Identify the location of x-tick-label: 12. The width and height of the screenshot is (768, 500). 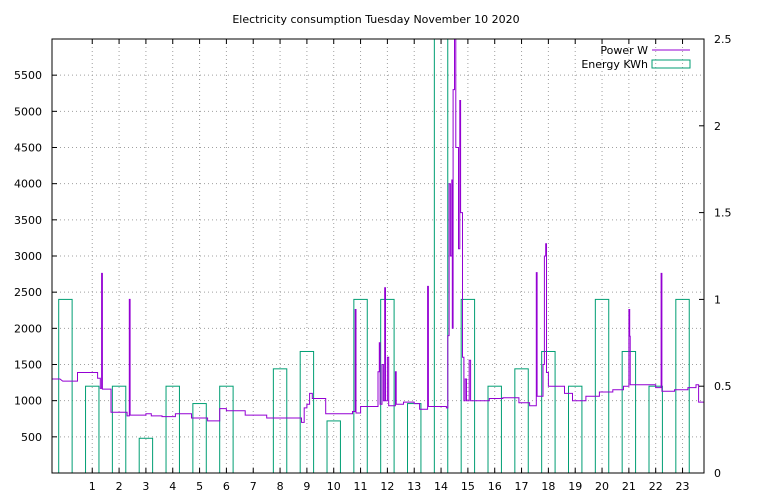
(387, 486).